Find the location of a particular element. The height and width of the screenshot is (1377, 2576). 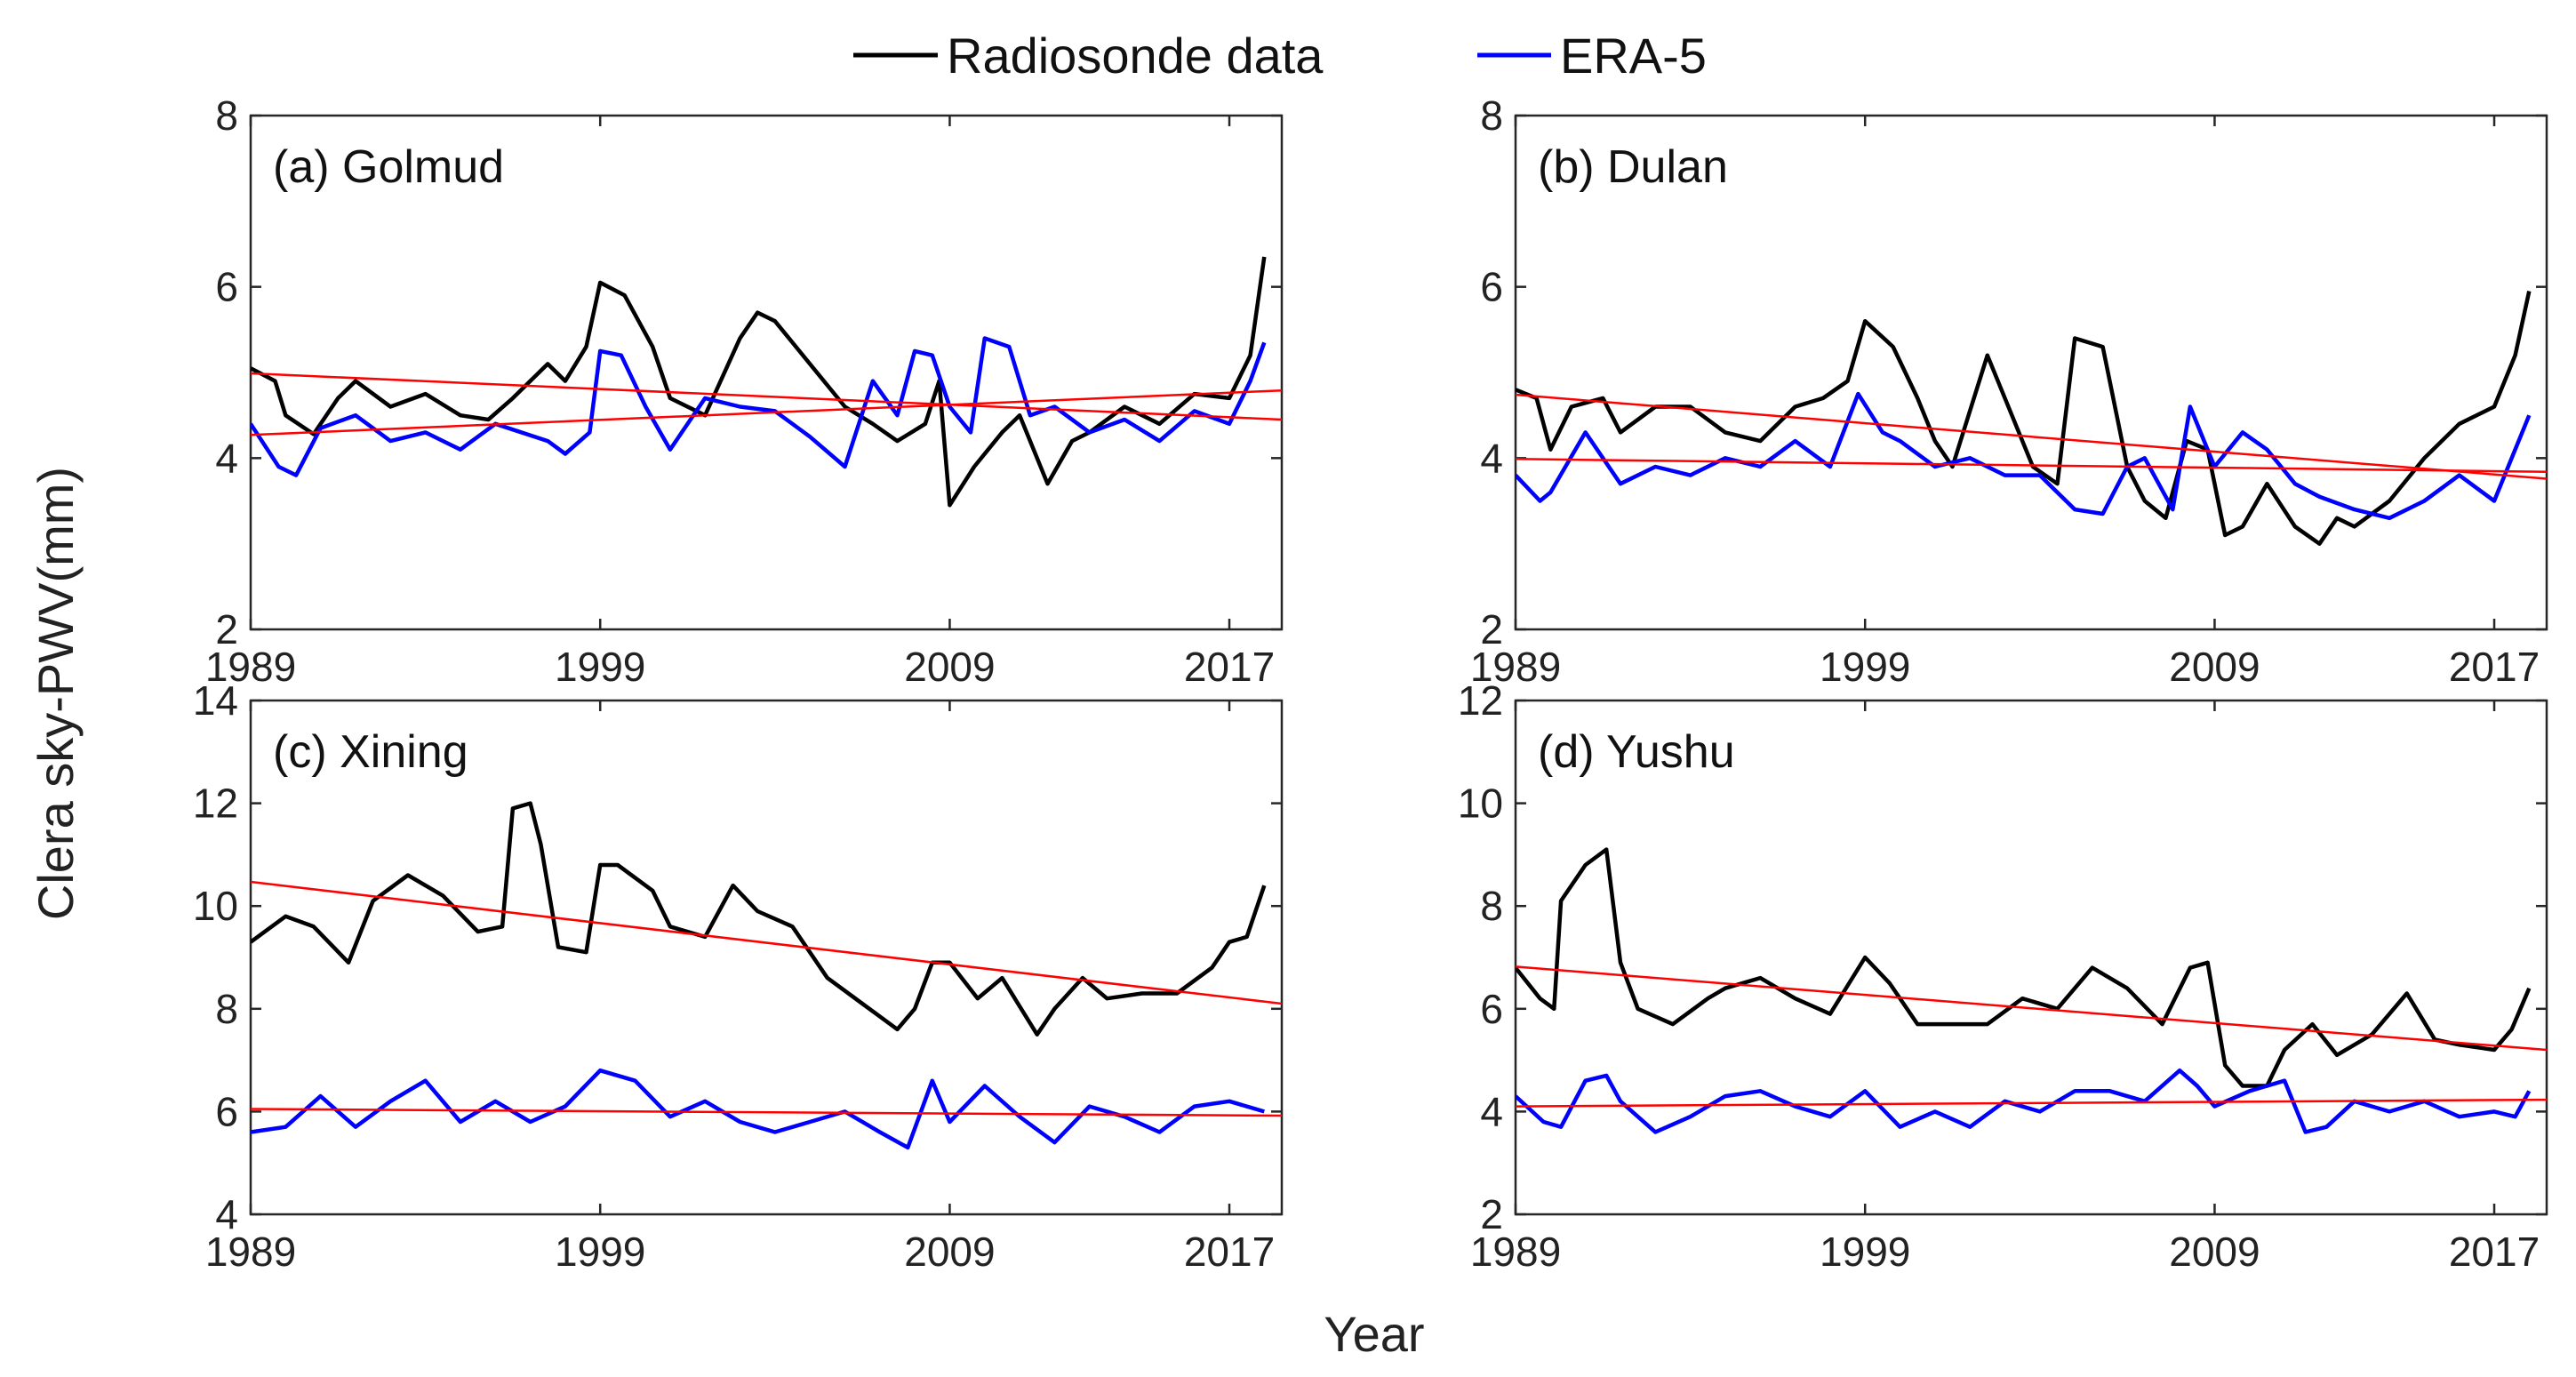

legend: Radiosonde data ERA-5 is located at coordinates (1280, 56).